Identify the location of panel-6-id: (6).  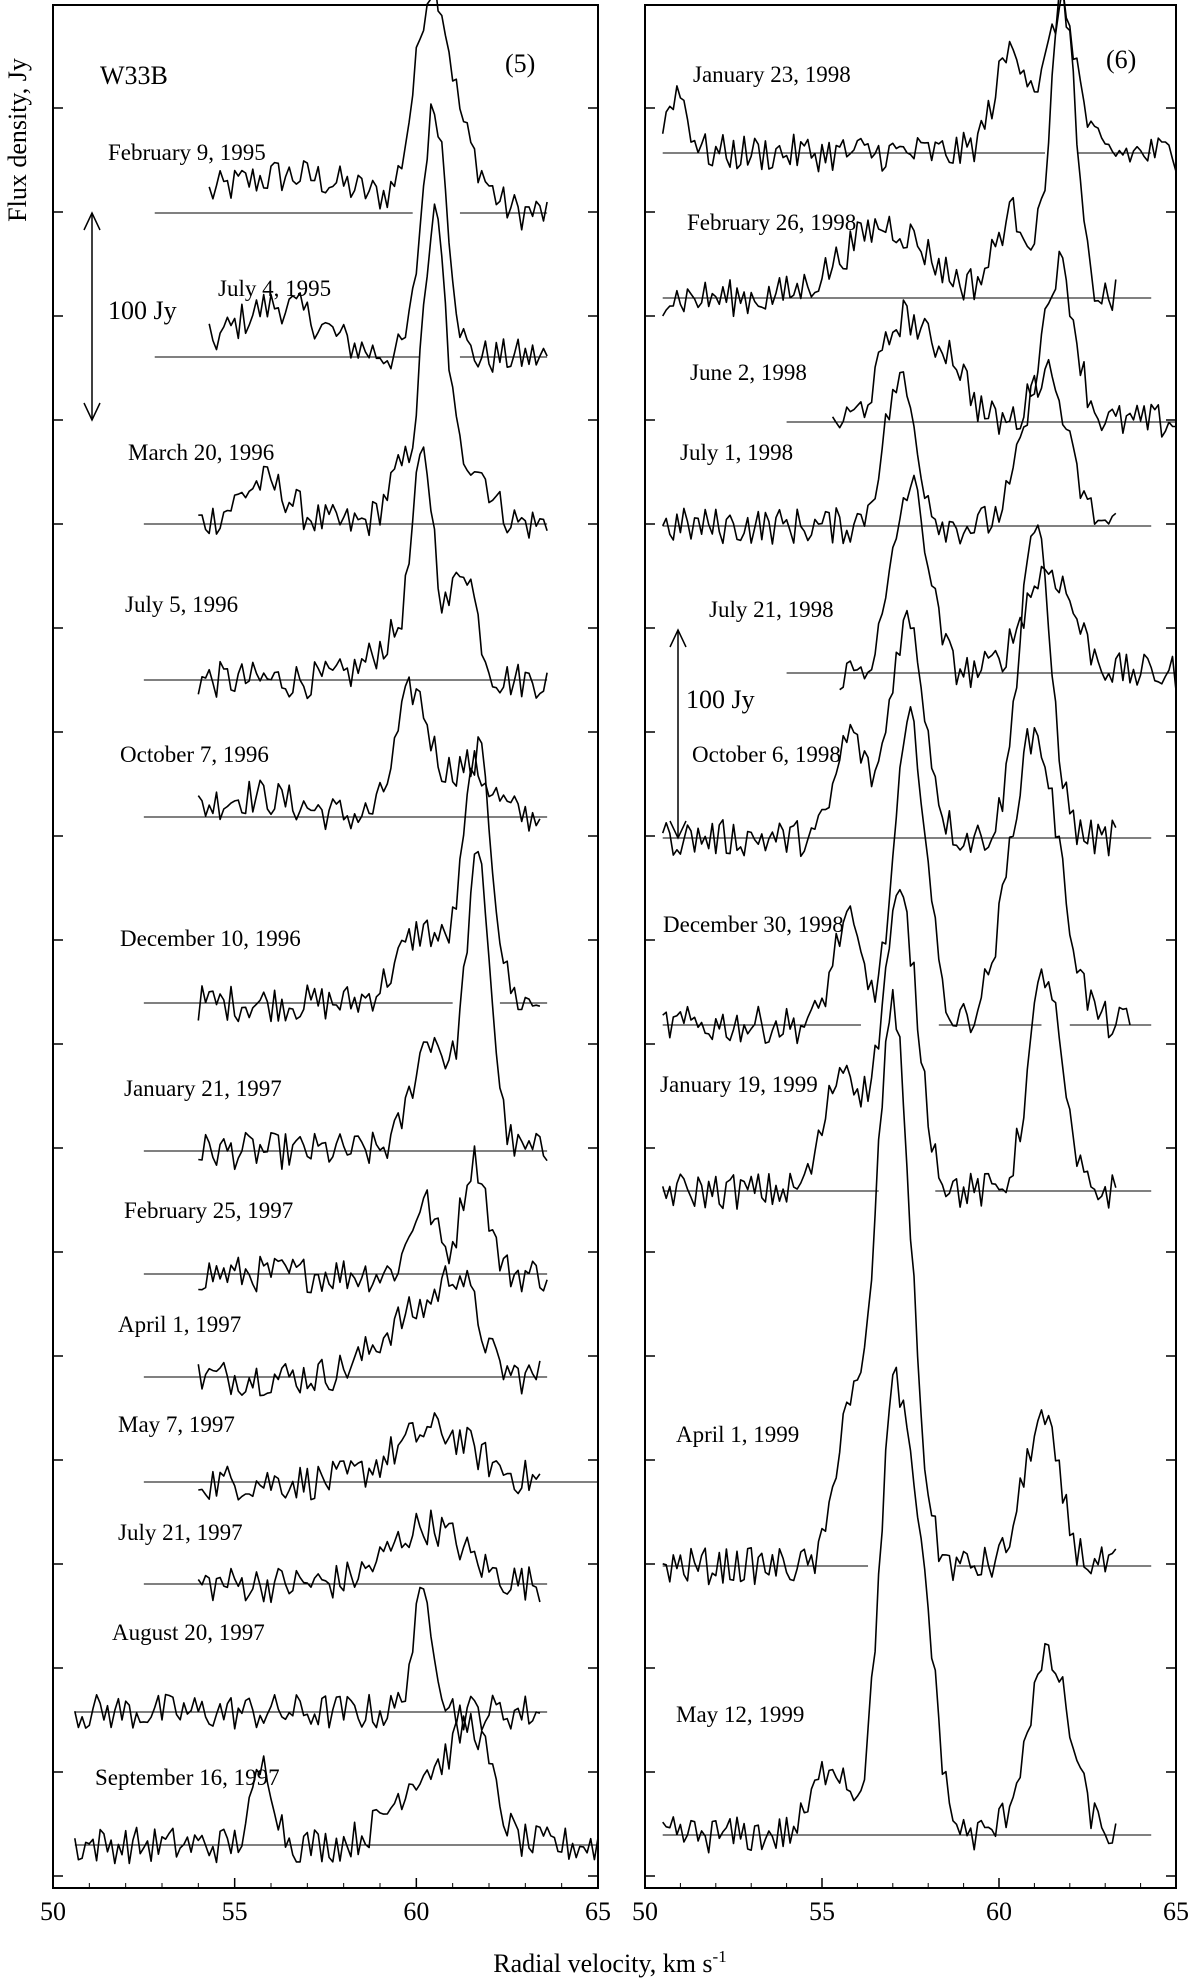
(1121, 59).